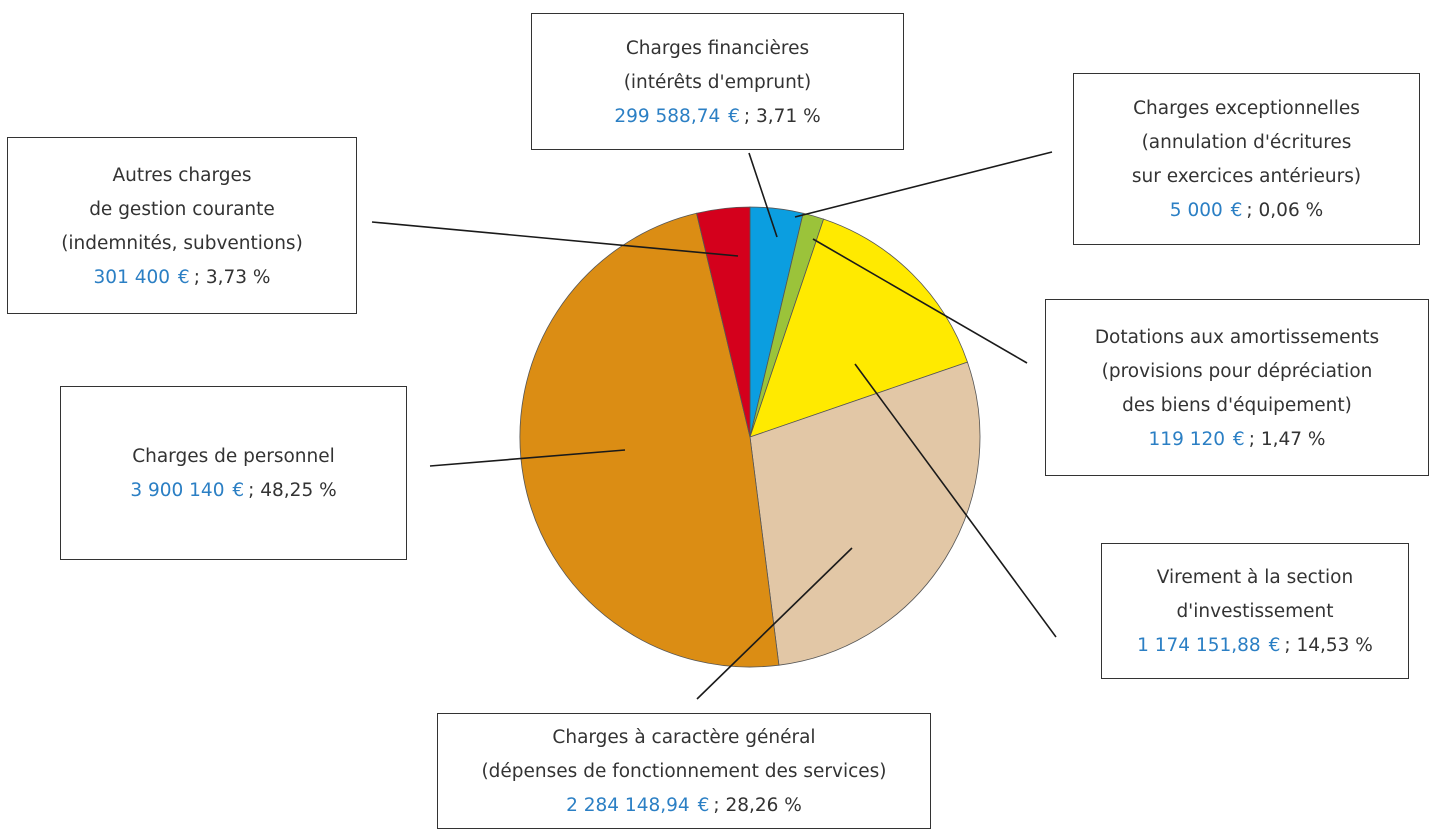 Image resolution: width=1449 pixels, height=832 pixels. I want to click on slice-value-line: 119 120 €; 1,47 %, so click(1237, 440).